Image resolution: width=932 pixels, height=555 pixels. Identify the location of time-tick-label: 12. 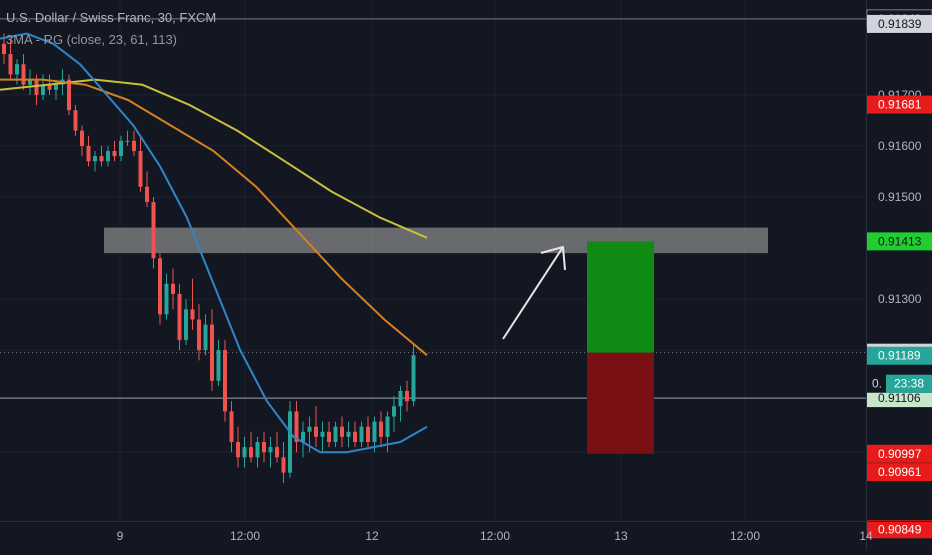
(372, 536).